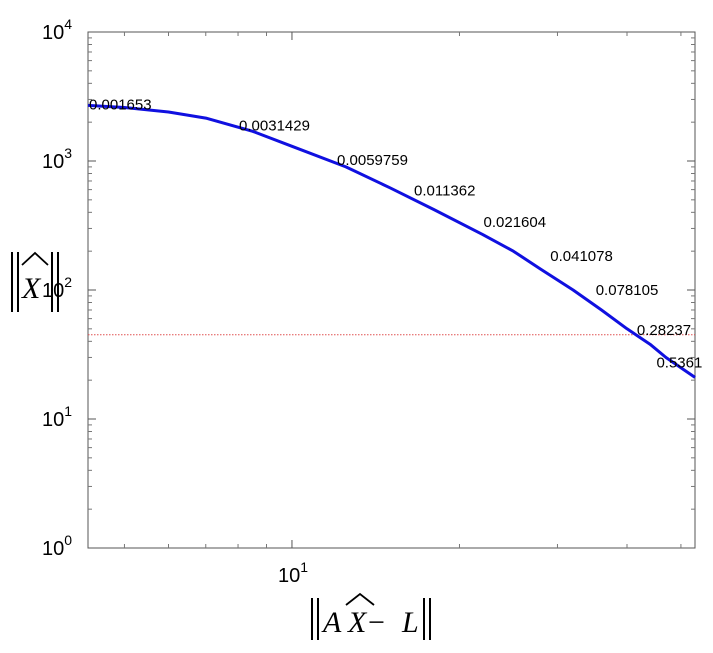  What do you see at coordinates (57, 30) in the screenshot?
I see `y-tick-label: 10⁴` at bounding box center [57, 30].